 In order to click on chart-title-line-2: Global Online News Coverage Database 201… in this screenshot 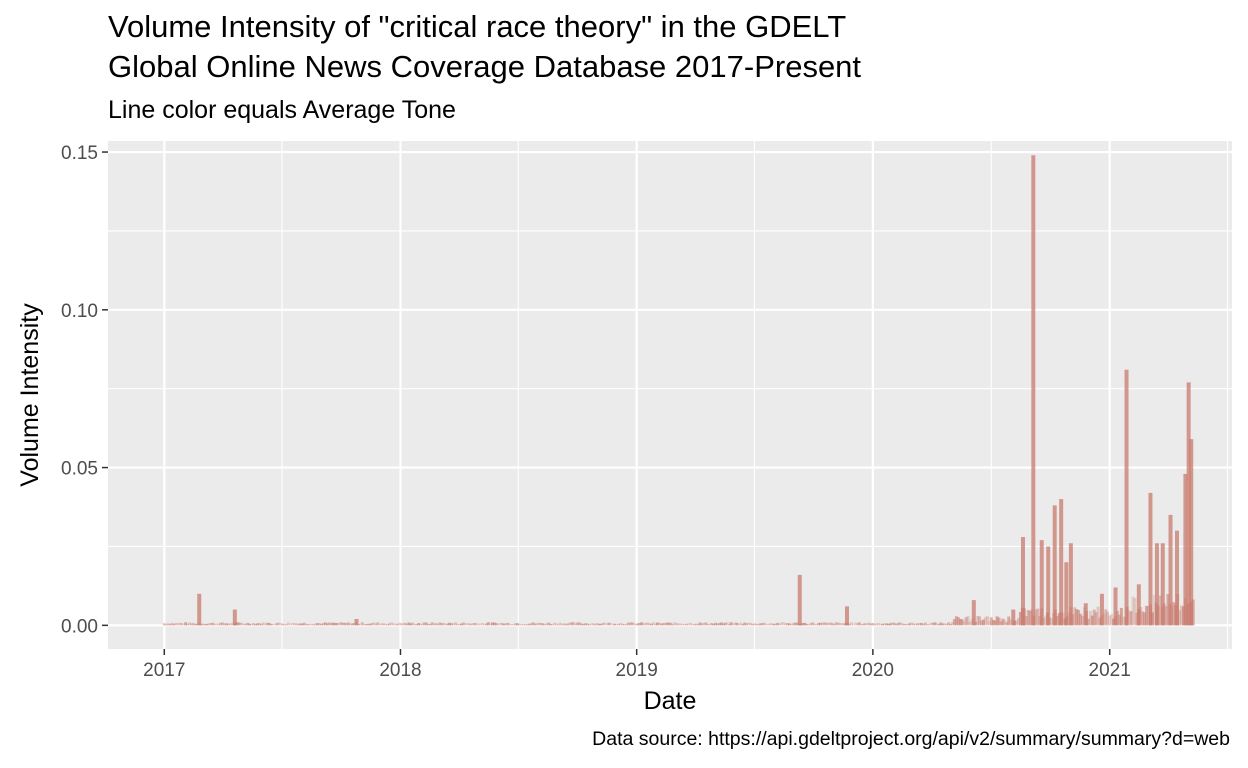, I will do `click(485, 66)`.